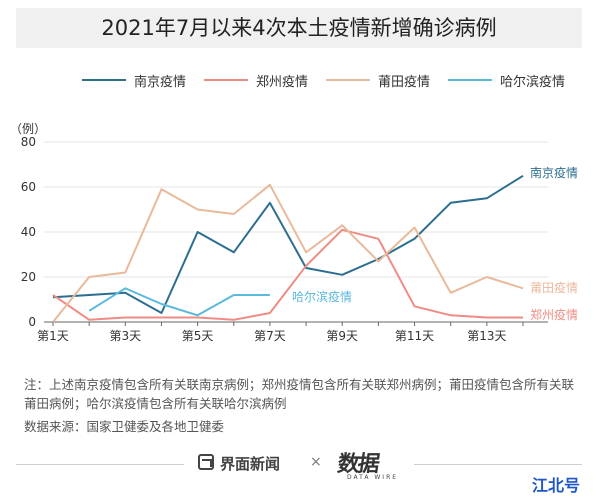 The height and width of the screenshot is (500, 598). I want to click on series-end-label: 哈尔滨疫情, so click(322, 296).